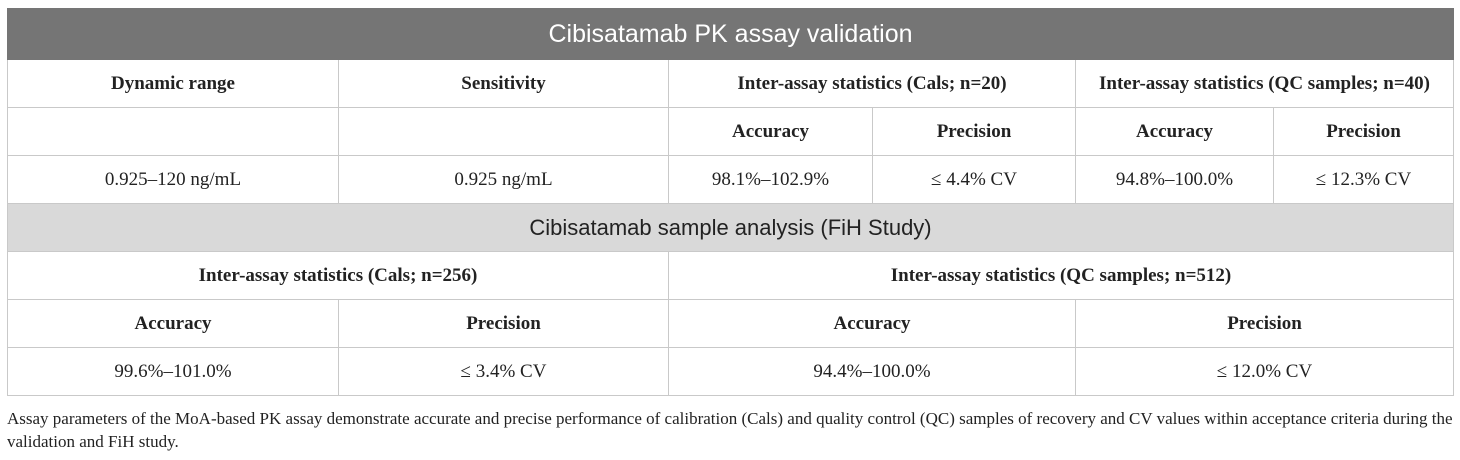 The image size is (1460, 460). I want to click on validation-title-row: Cibisatamab PK assay validation, so click(730, 34).